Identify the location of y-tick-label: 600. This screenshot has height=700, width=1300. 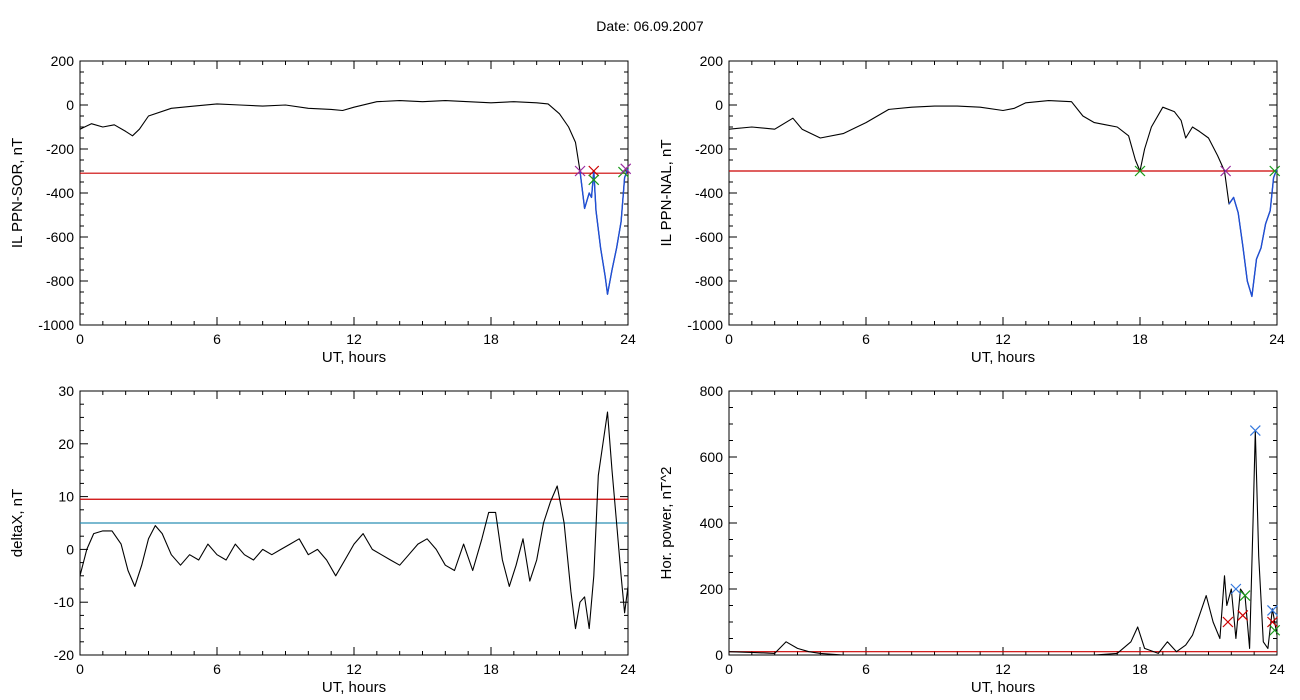
(712, 457).